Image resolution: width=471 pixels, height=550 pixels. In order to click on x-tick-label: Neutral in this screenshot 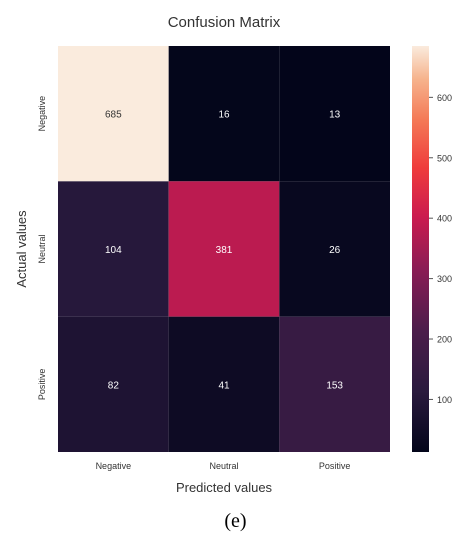, I will do `click(223, 466)`.